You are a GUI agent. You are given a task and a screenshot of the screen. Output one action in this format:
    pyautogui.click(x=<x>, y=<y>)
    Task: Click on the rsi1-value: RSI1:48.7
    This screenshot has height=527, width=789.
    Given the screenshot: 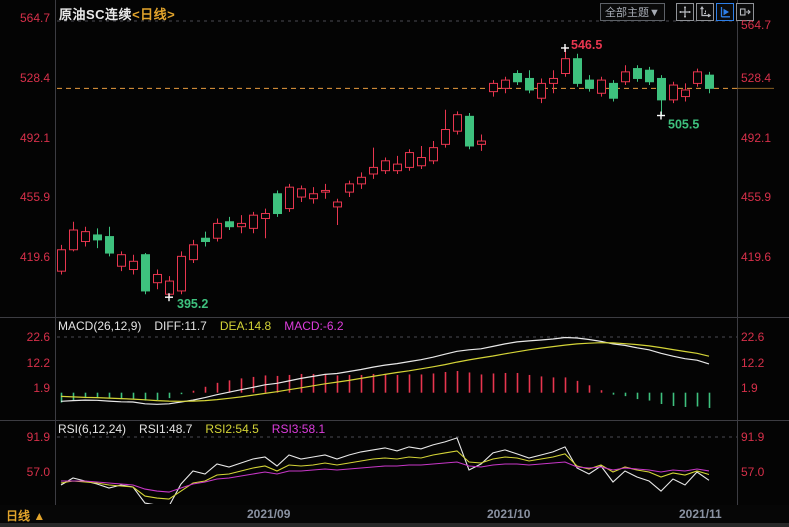 What is the action you would take?
    pyautogui.click(x=166, y=429)
    